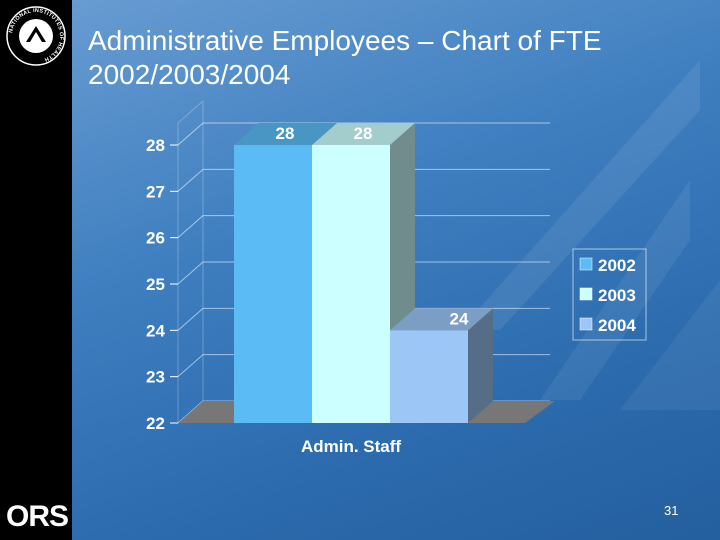 This screenshot has height=540, width=720. I want to click on sidebar: NATIONAL INSTITUTES OF HEALTH ORS, so click(36, 270).